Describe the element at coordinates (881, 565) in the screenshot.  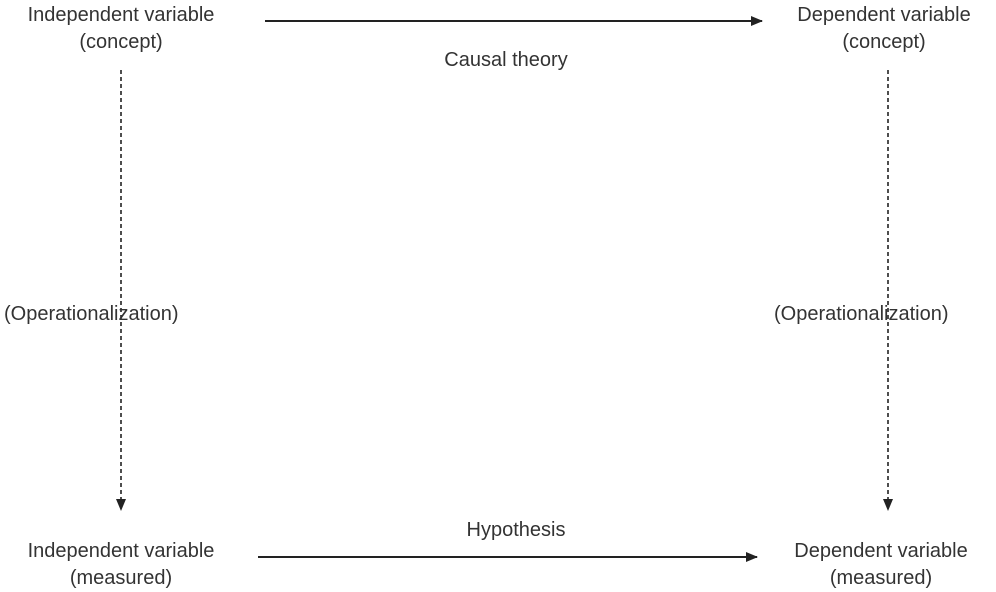
I see `dependent-variable-measured-node: Dependent variable (measured)` at that location.